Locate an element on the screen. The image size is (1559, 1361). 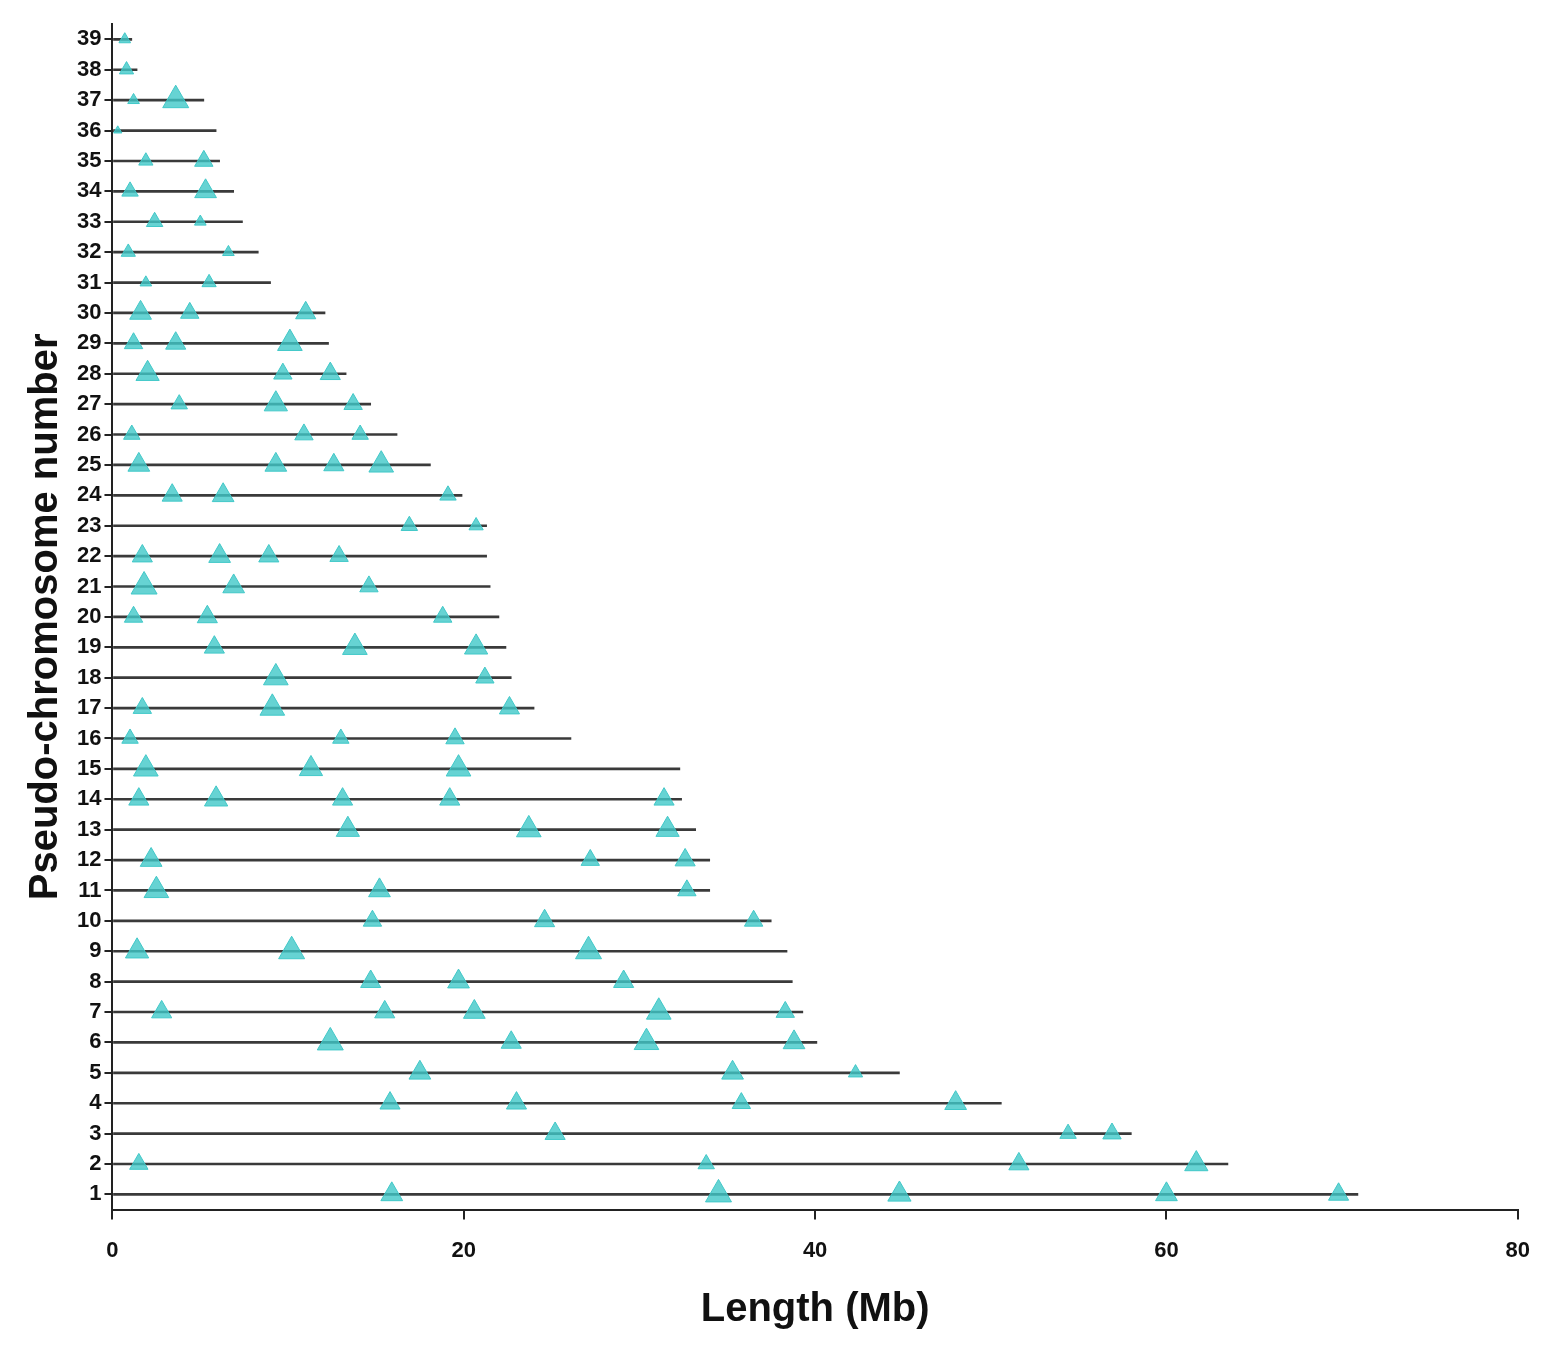
y-tick-label: 39 is located at coordinates (89, 38).